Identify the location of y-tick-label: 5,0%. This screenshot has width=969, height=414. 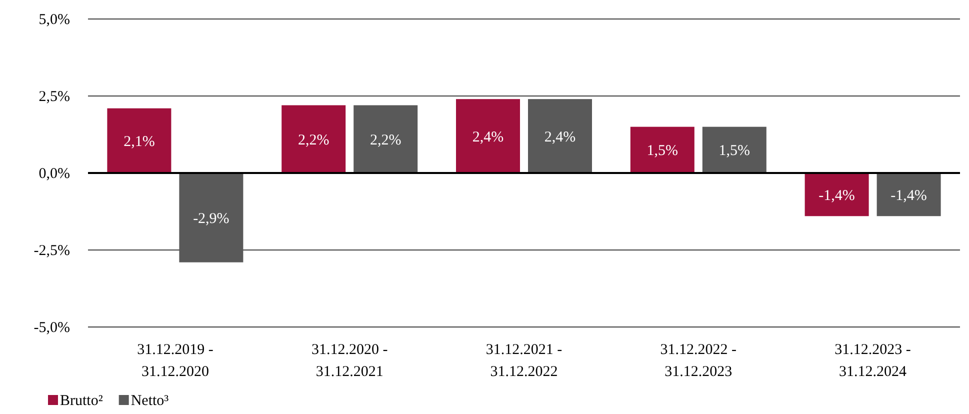
(54, 20).